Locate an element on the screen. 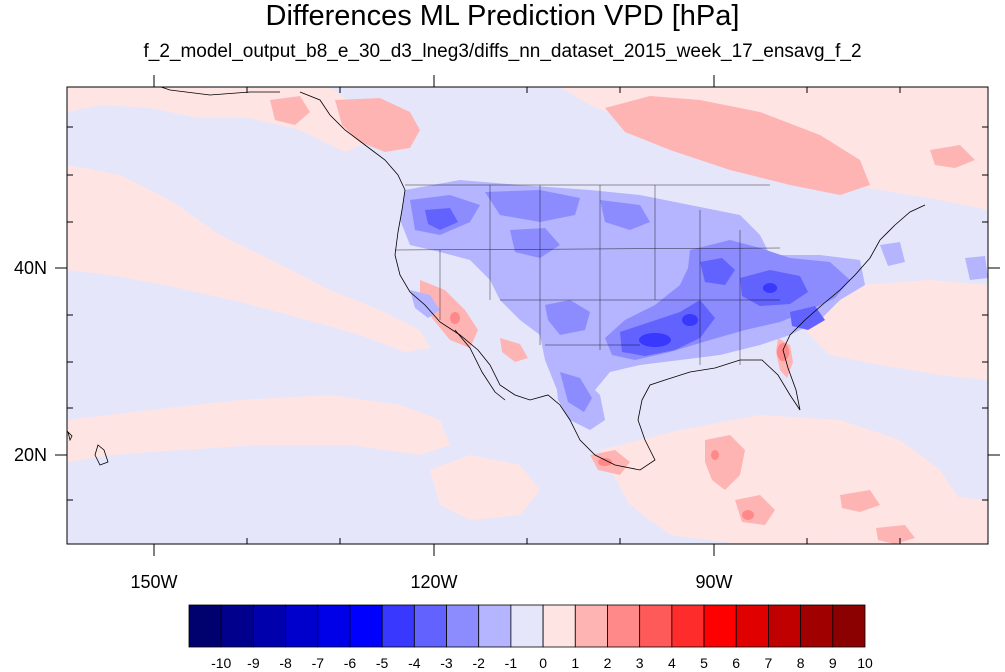  positive-dark-spots is located at coordinates (619, 416).